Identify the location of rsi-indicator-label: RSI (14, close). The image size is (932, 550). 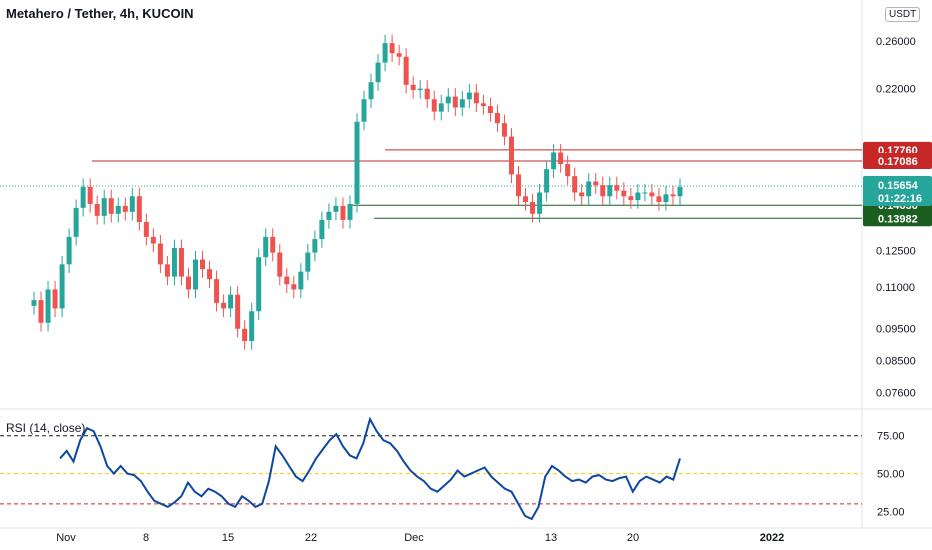
(46, 428).